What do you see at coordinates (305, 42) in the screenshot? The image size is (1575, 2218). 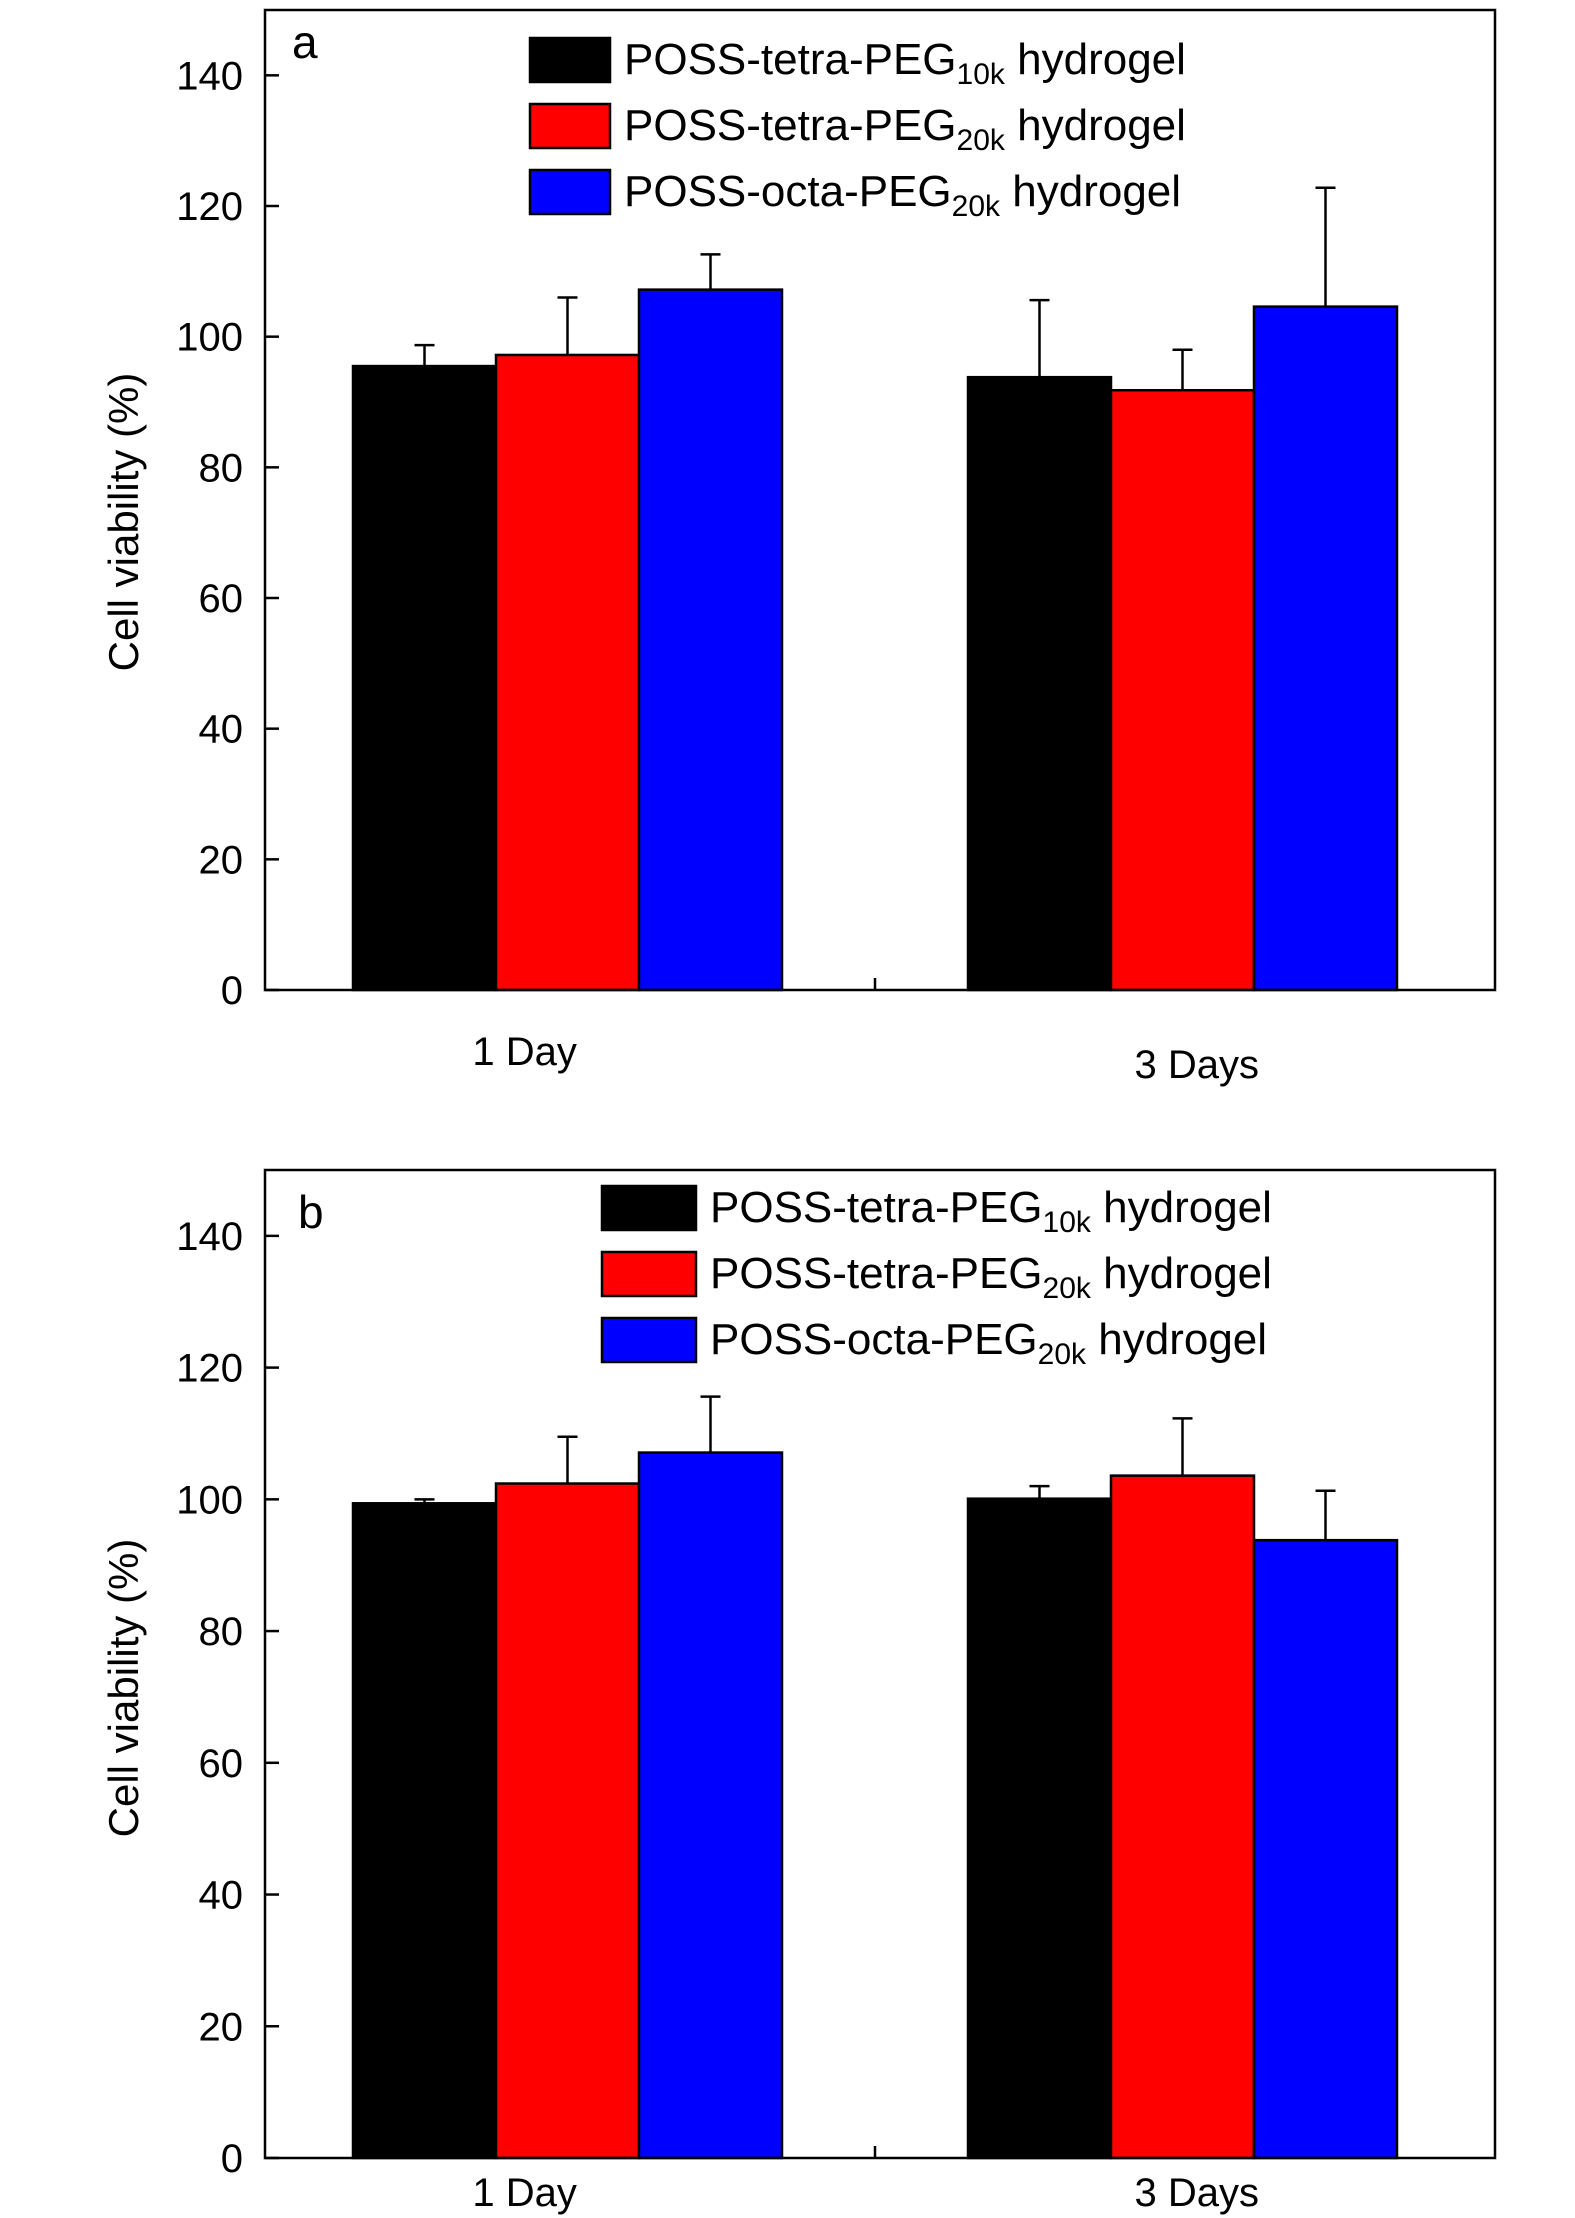 I see `panel-label: a` at bounding box center [305, 42].